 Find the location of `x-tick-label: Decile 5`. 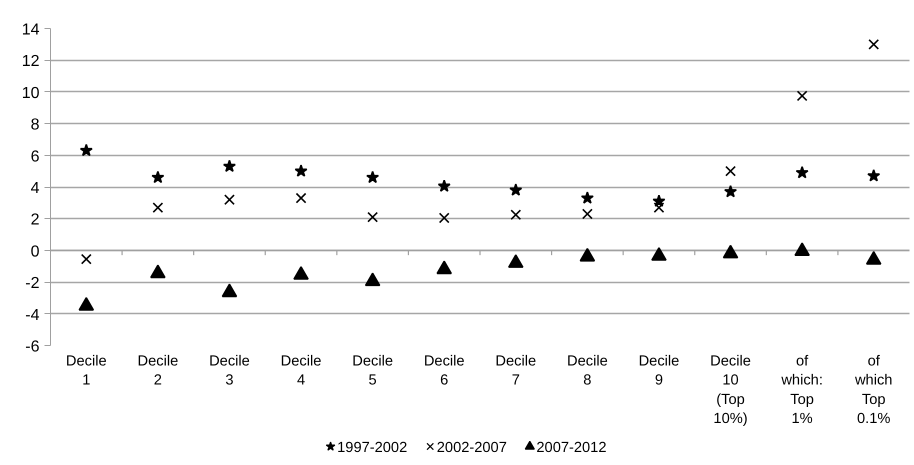

x-tick-label: Decile 5 is located at coordinates (372, 371).